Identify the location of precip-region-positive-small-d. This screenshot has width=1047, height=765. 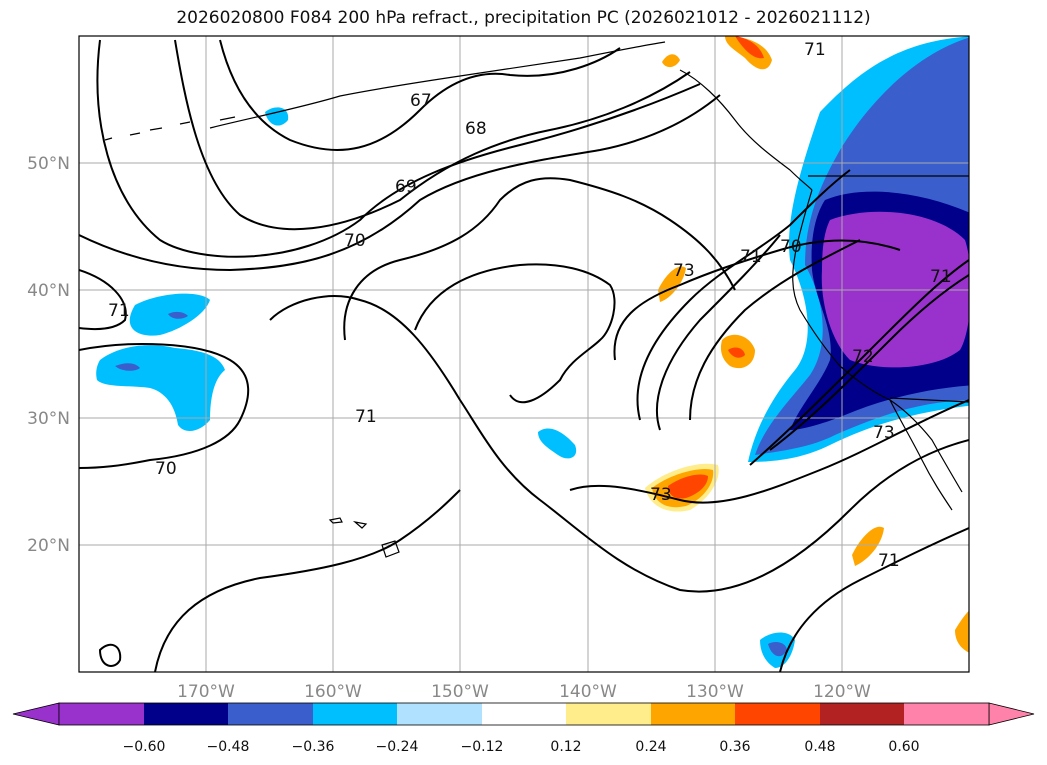
(671, 61).